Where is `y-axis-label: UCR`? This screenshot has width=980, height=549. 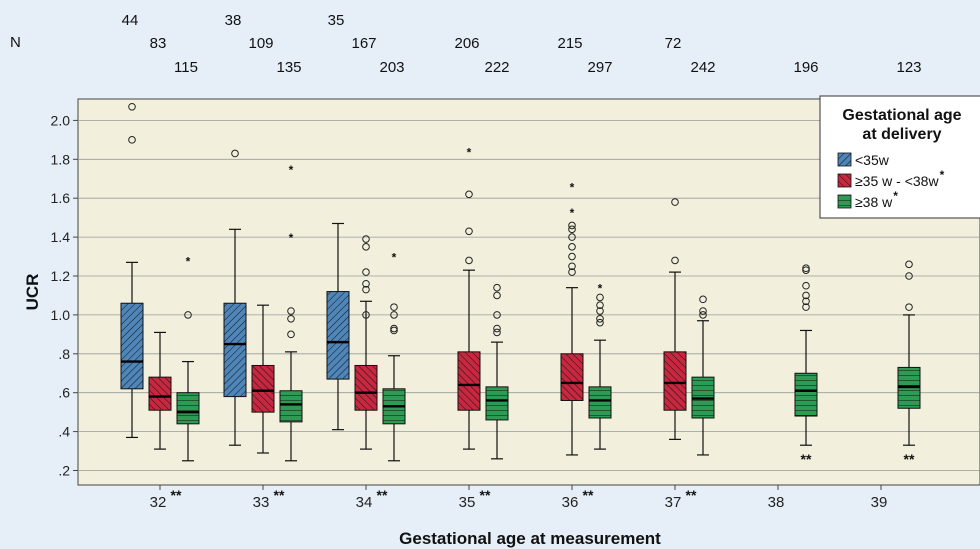
y-axis-label: UCR is located at coordinates (32, 292).